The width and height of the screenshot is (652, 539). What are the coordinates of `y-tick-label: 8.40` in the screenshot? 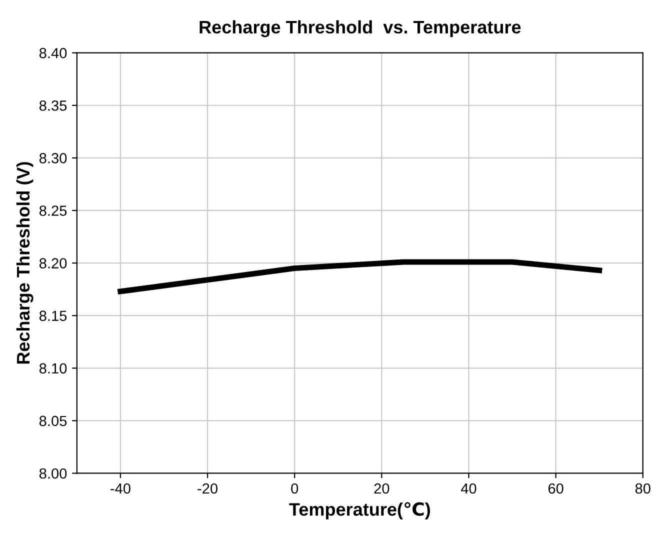 It's located at (53, 53).